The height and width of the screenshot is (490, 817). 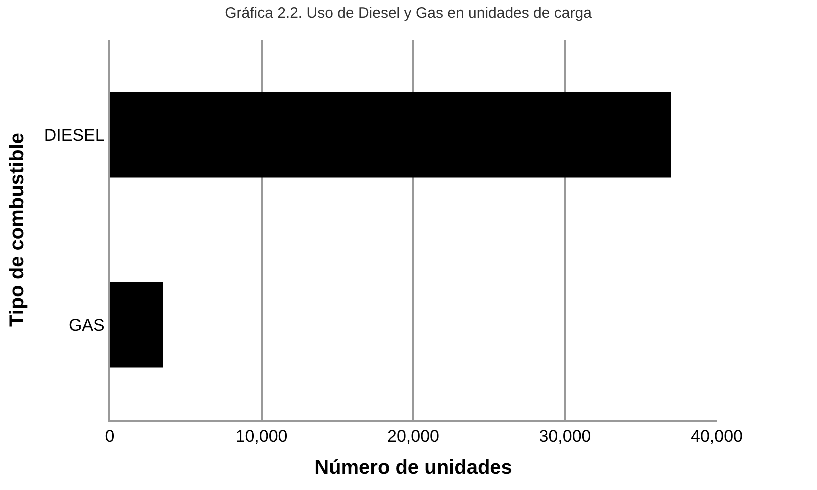 I want to click on chart-title: Gráfica 2.2. Uso de Diesel y Gas en unidades de carga, so click(x=409, y=13).